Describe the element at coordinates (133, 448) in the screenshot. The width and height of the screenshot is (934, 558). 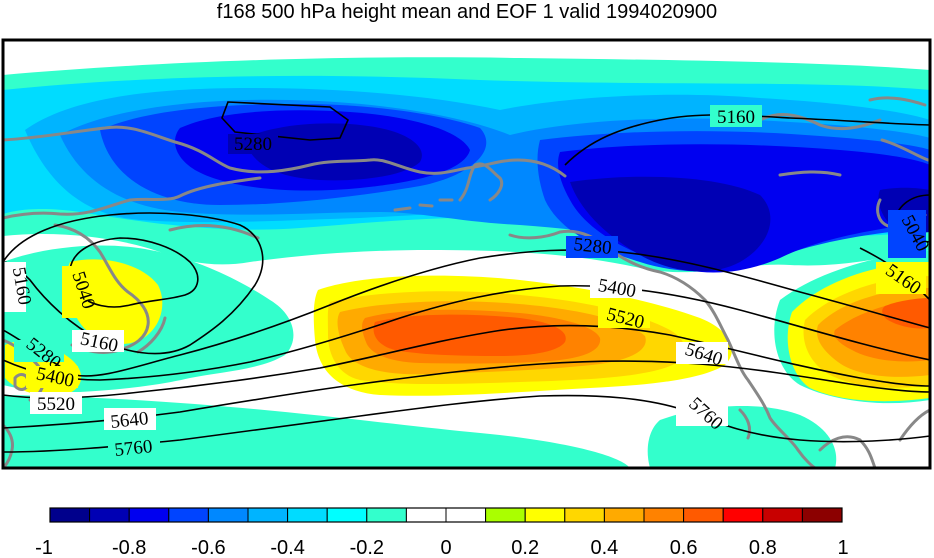
I see `contour-label: 5760` at that location.